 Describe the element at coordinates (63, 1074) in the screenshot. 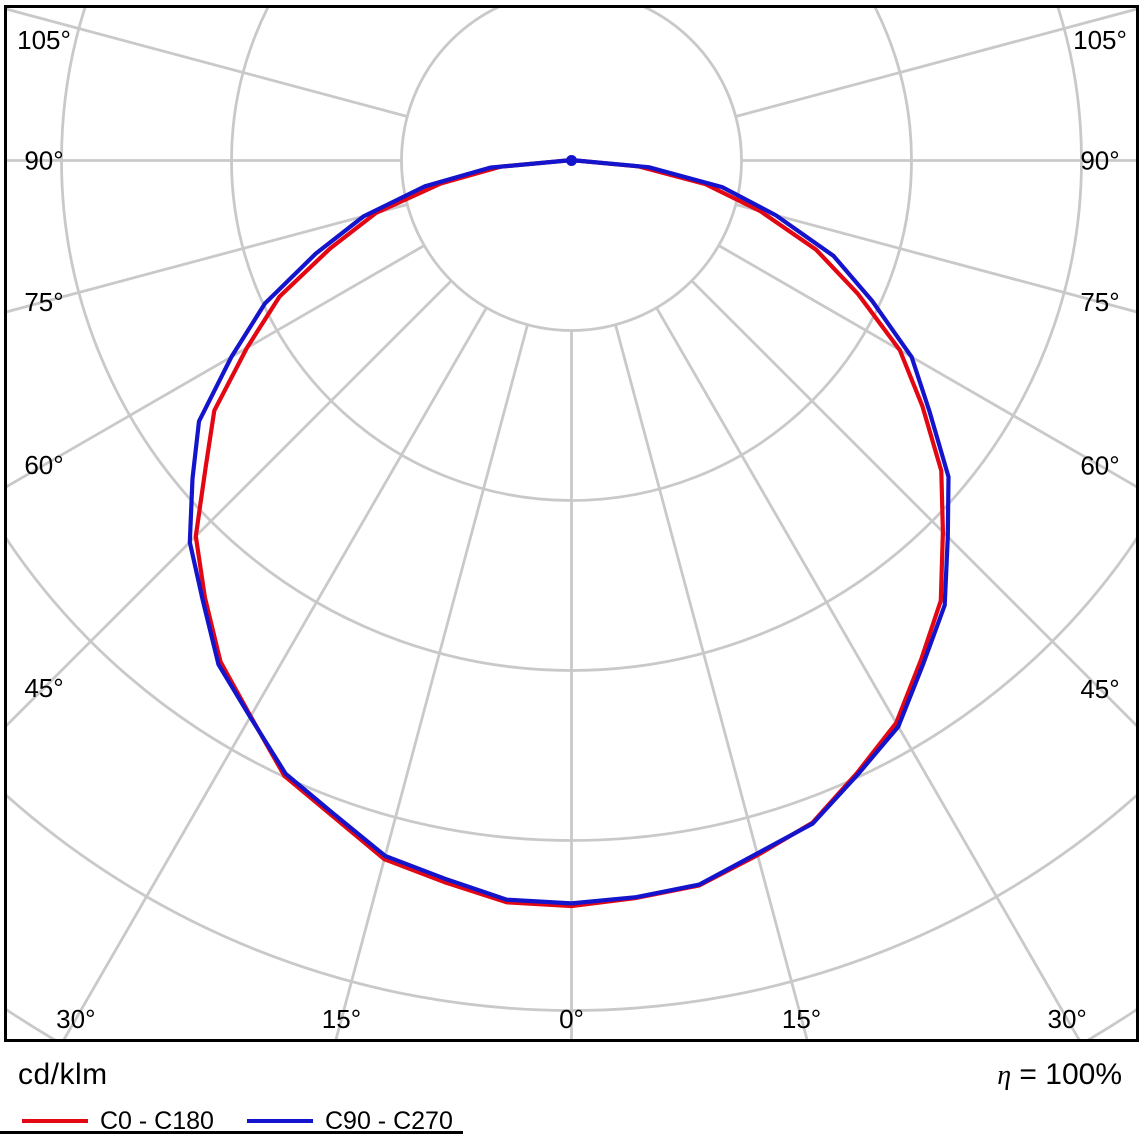

I see `units-label: cd/klm` at that location.